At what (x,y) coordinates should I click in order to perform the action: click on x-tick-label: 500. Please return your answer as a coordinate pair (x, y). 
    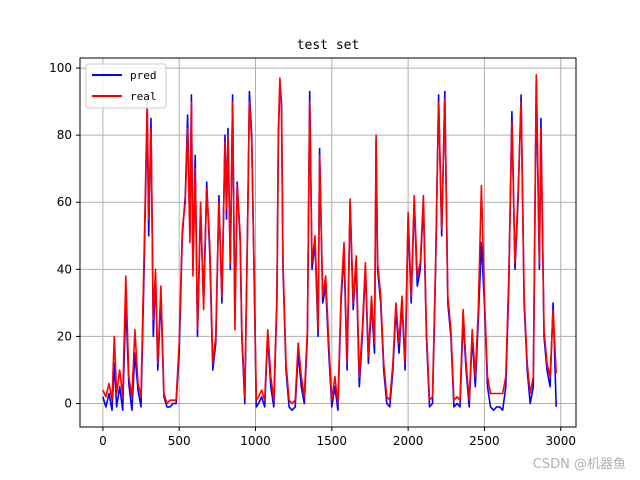
    Looking at the image, I should click on (179, 441).